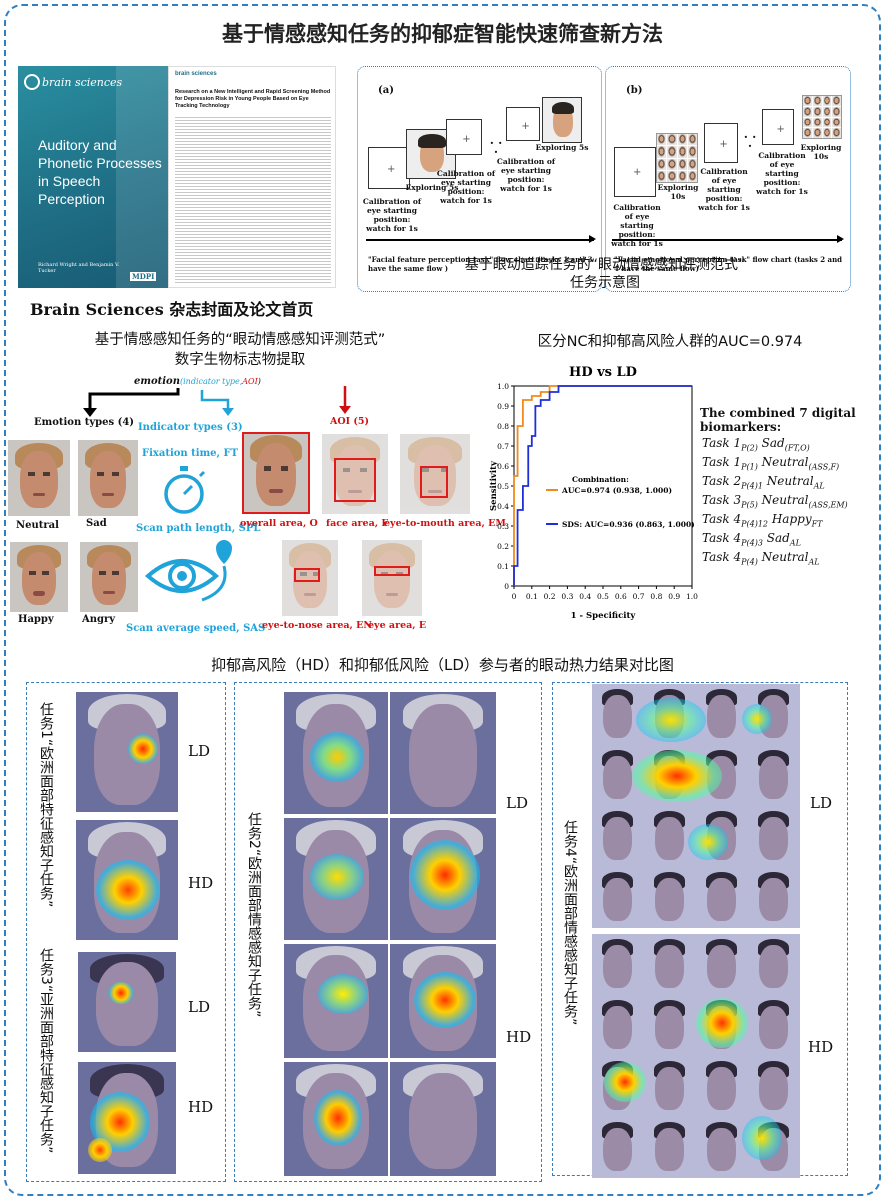  Describe the element at coordinates (749, 467) in the screenshot. I see `task-paradigm: P(1)` at that location.